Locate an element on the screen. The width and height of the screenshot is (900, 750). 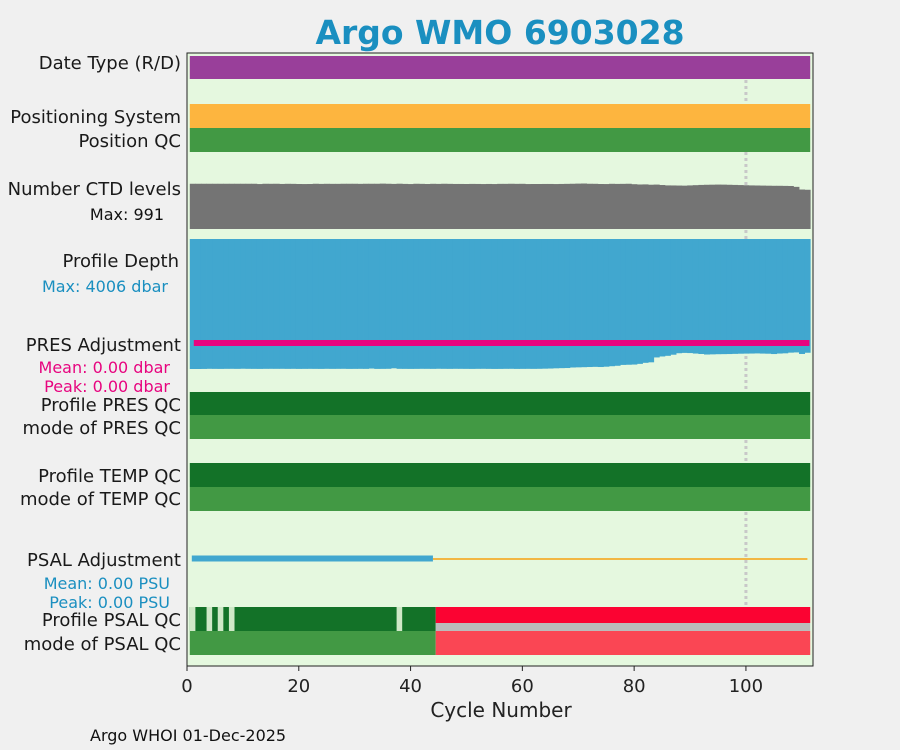
x-tick-label-60: 60 is located at coordinates (522, 686).